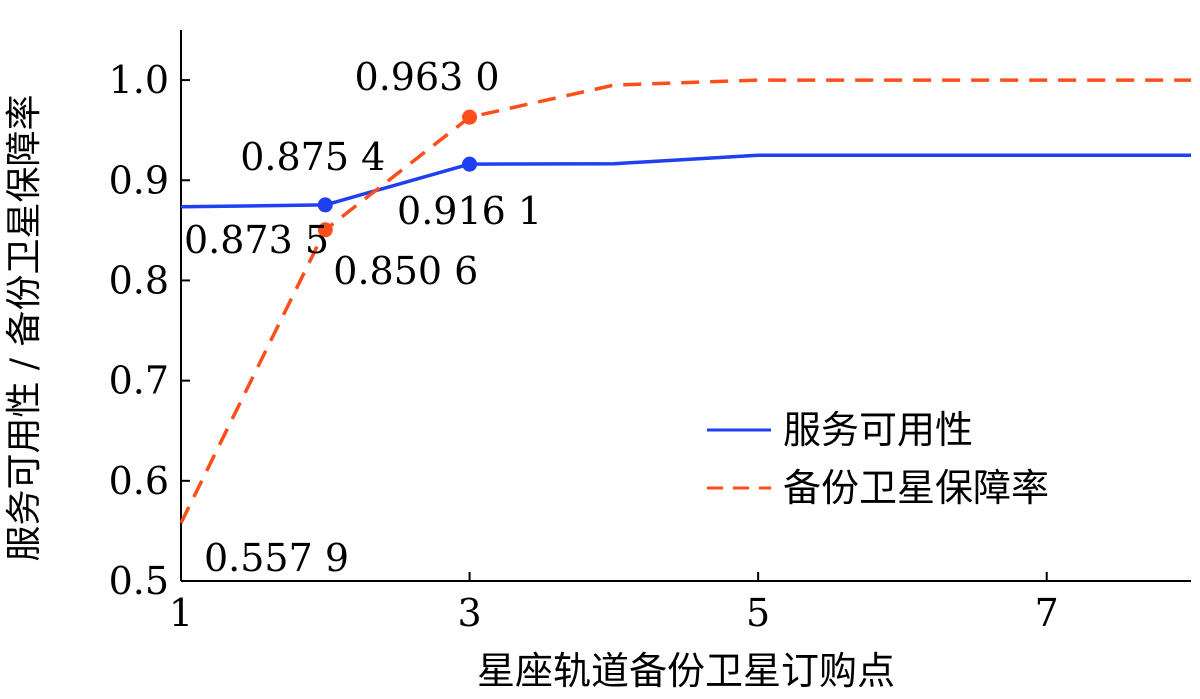  I want to click on data-label: 0.557 9, so click(276, 558).